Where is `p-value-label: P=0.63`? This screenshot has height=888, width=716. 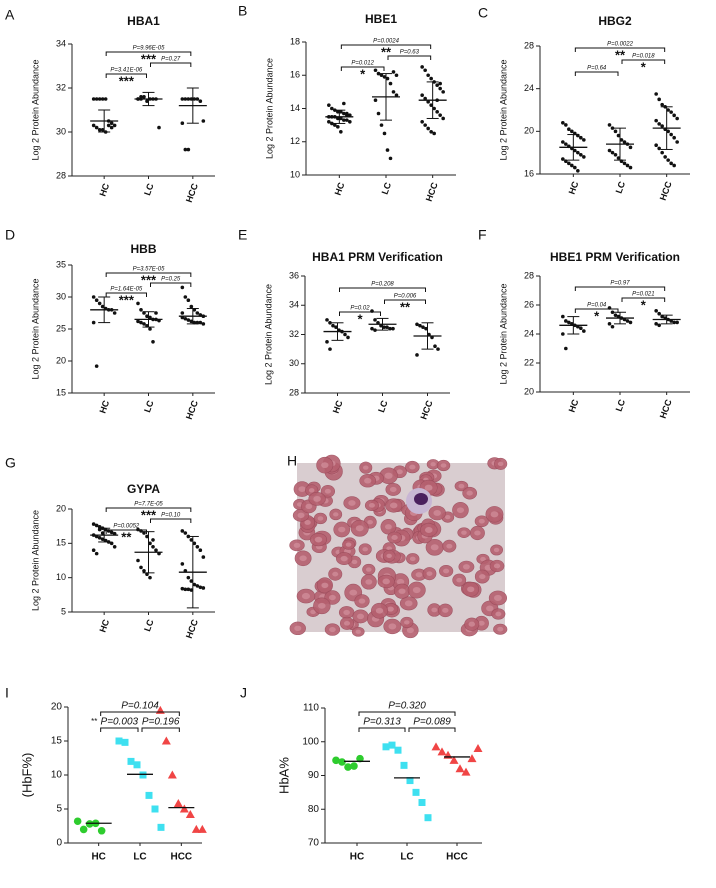
p-value-label: P=0.63 is located at coordinates (410, 53).